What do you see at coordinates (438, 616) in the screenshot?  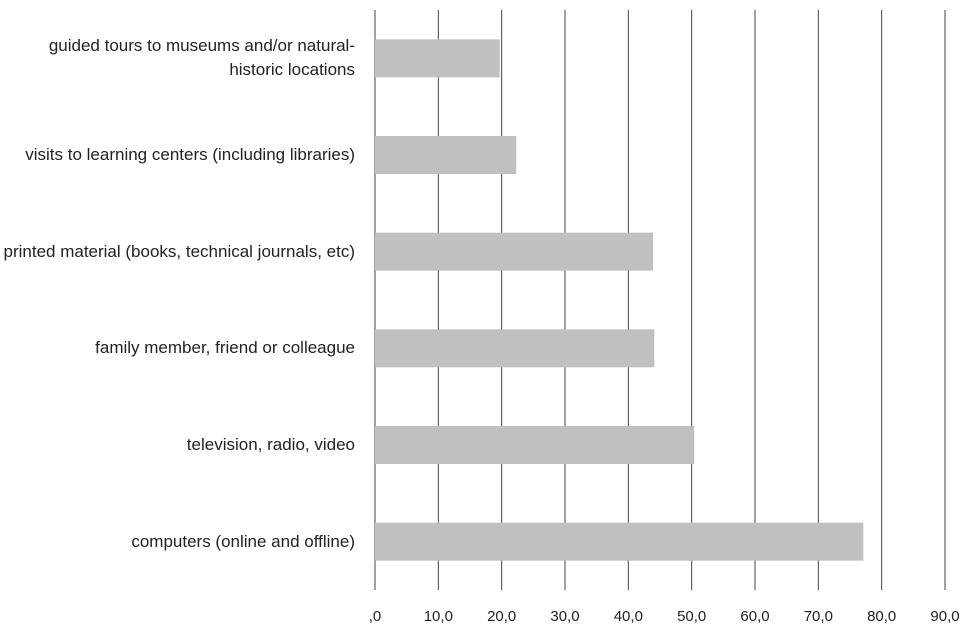 I see `x-tick-label: 10,0` at bounding box center [438, 616].